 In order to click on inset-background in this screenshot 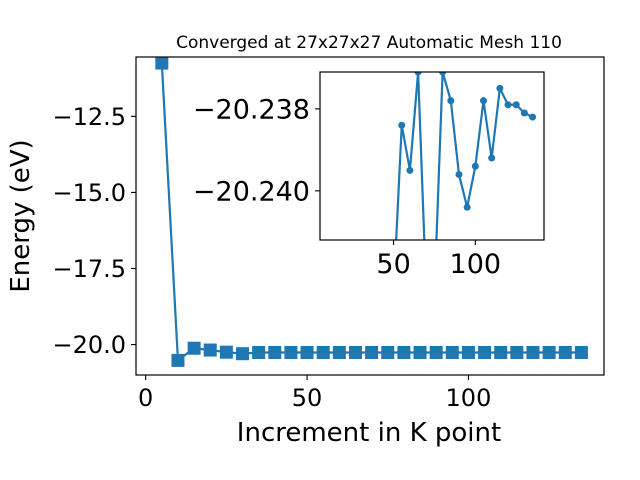, I will do `click(432, 156)`.